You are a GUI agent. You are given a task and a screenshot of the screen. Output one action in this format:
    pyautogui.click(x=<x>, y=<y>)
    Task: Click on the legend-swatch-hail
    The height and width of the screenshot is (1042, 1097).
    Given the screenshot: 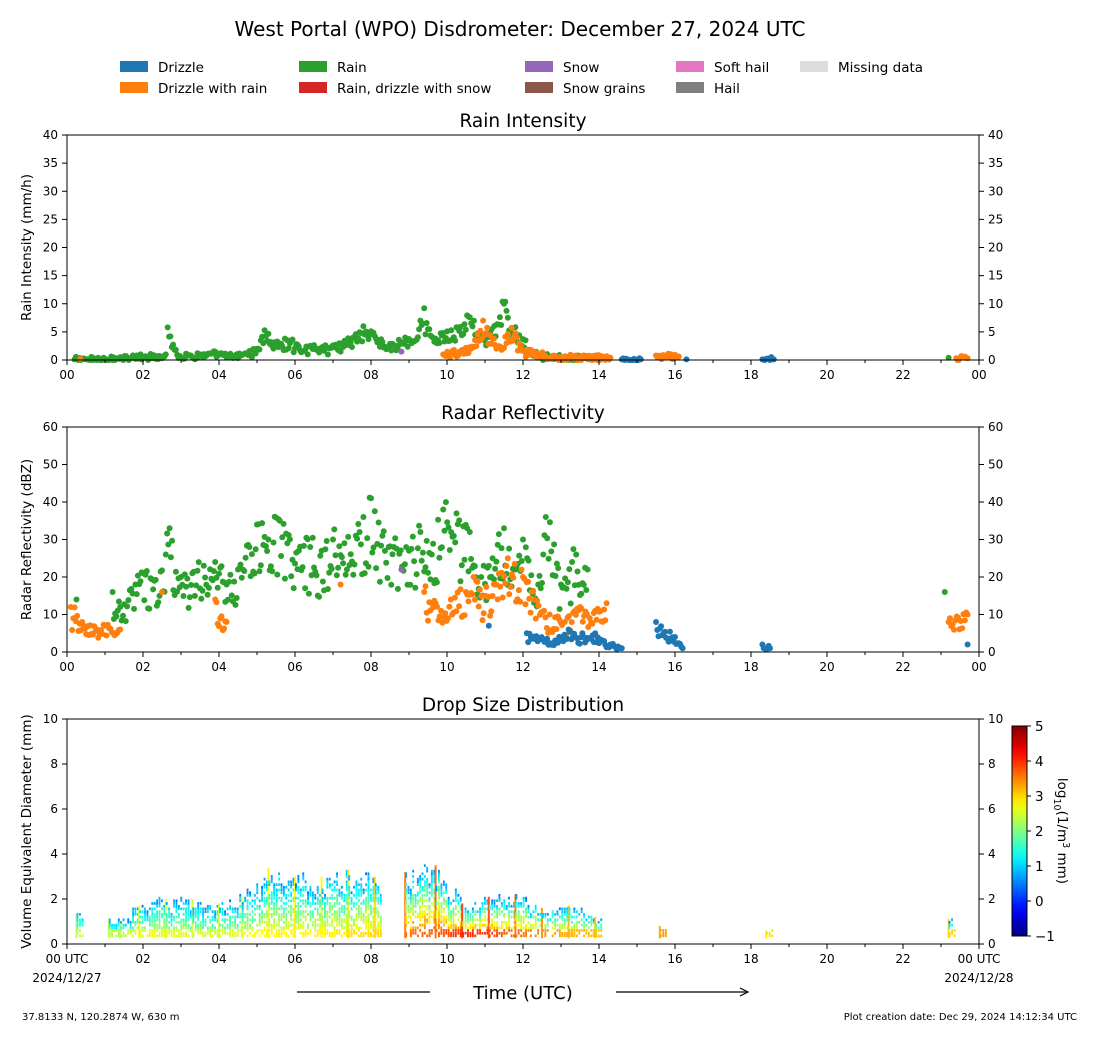 What is the action you would take?
    pyautogui.click(x=690, y=87)
    